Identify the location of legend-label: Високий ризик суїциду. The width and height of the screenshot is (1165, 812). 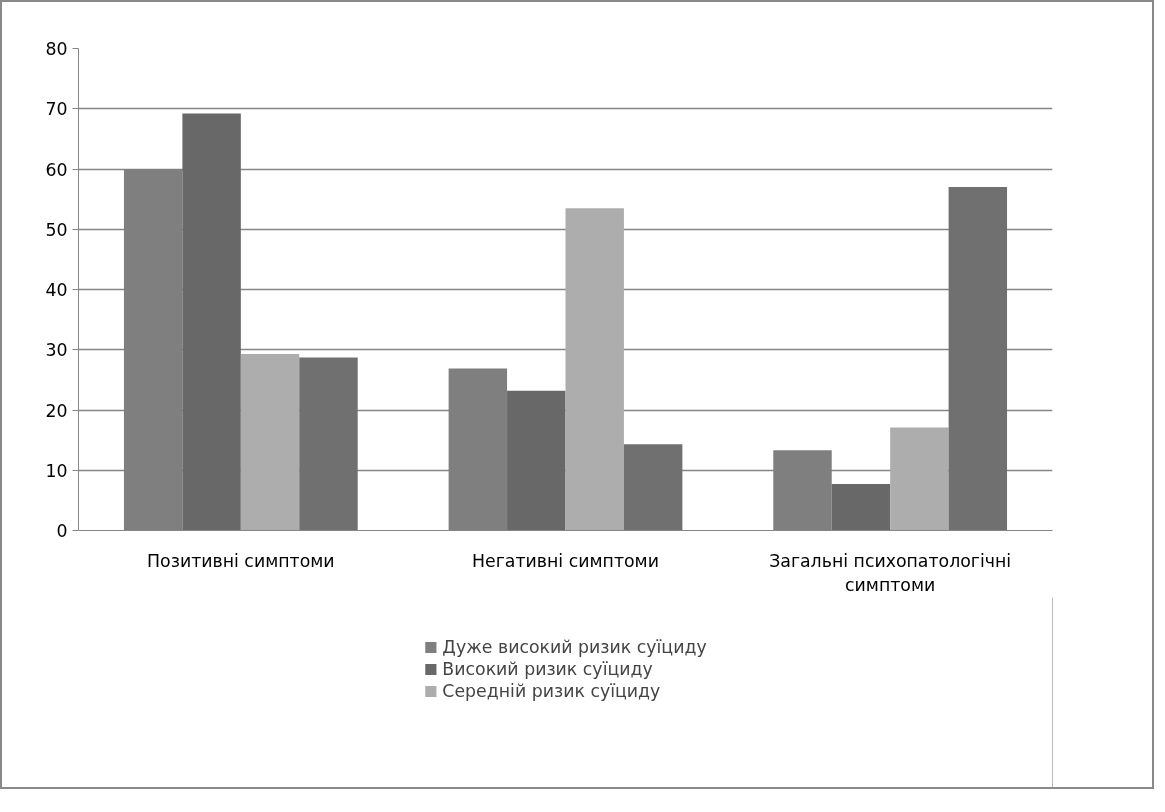
(547, 669).